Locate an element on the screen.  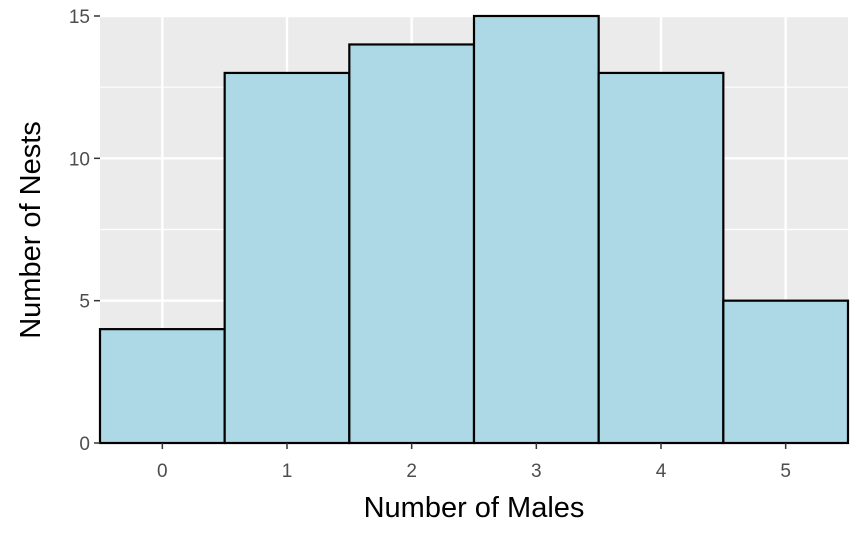
x-tick-label: 4 is located at coordinates (661, 471).